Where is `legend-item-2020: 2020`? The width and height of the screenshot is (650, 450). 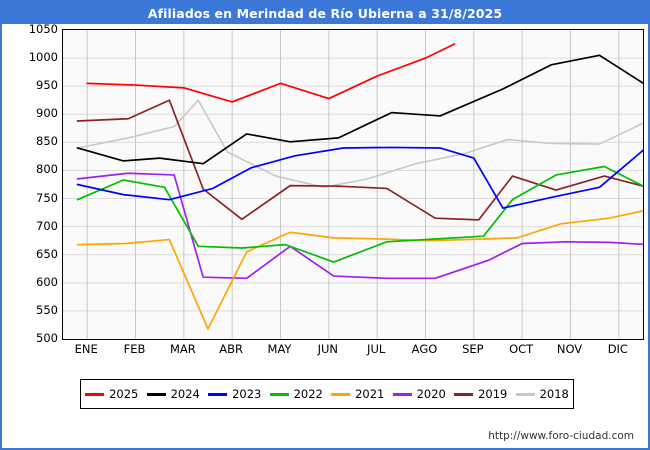 legend-item-2020: 2020 is located at coordinates (419, 394).